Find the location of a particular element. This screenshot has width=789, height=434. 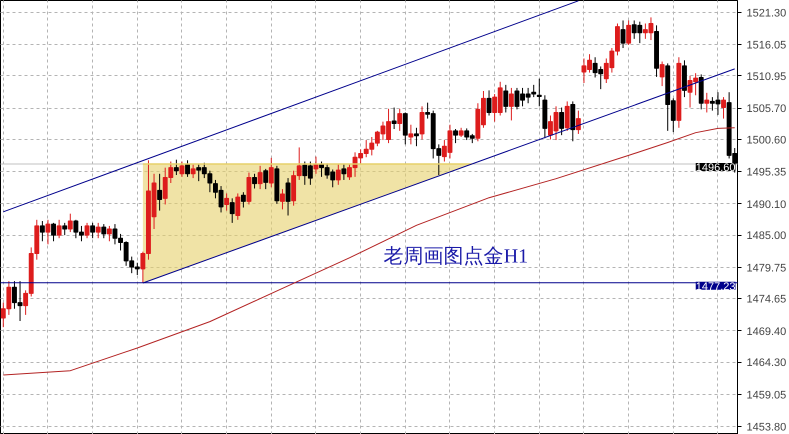

y-tick-label: 1464.30 is located at coordinates (766, 363).